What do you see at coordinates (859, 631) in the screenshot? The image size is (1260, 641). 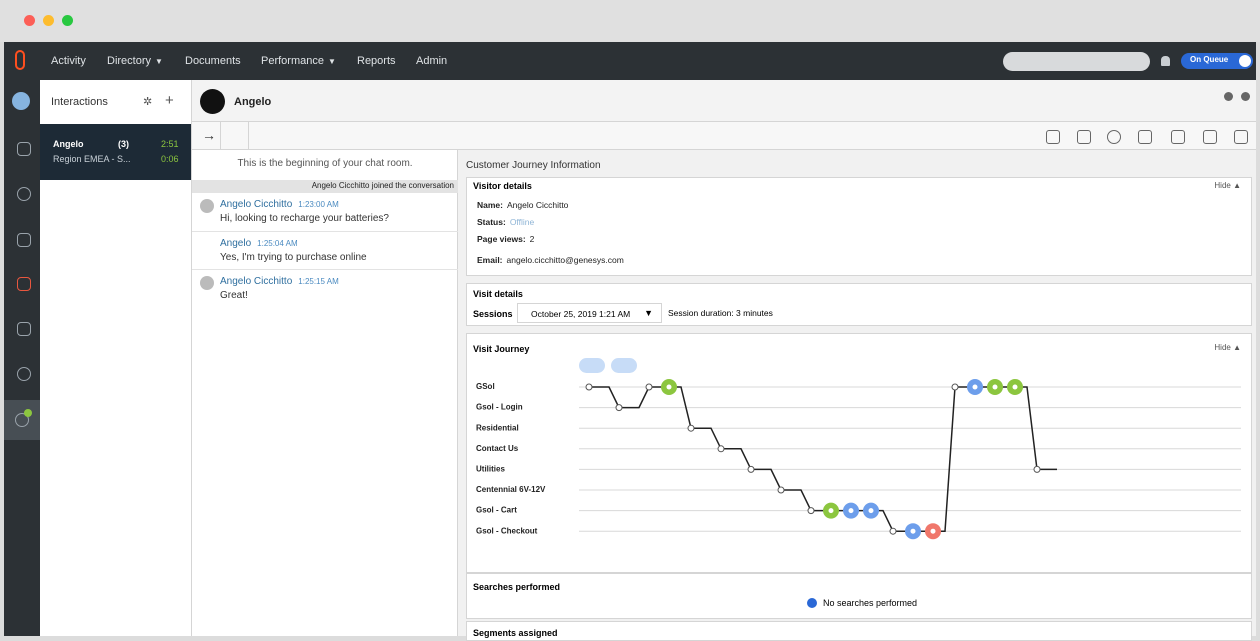 I see `segments-section: Segments assigned` at bounding box center [859, 631].